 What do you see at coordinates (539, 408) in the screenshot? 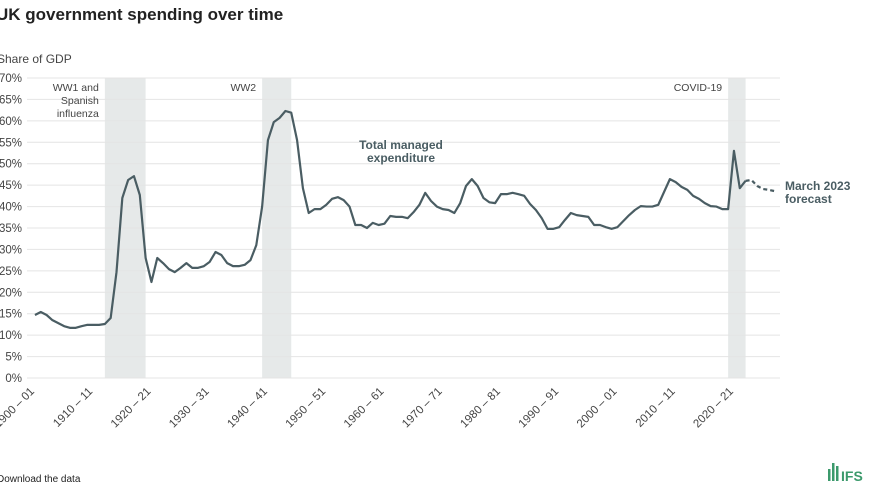
I see `x-tick-label: 1990 – 91` at bounding box center [539, 408].